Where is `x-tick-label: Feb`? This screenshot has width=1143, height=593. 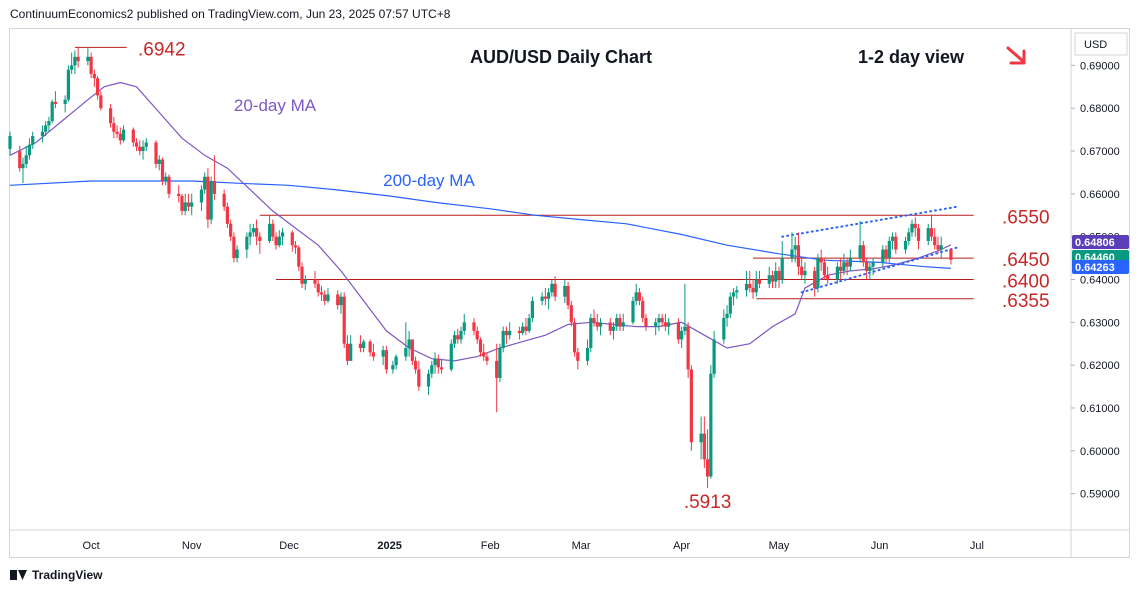 x-tick-label: Feb is located at coordinates (490, 546).